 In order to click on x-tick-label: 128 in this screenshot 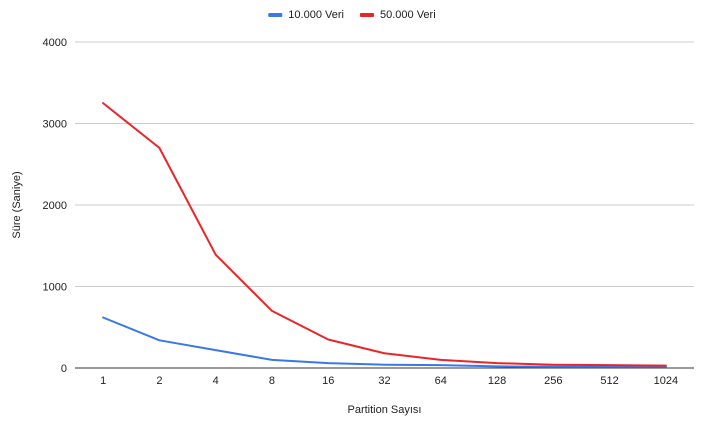, I will do `click(497, 381)`.